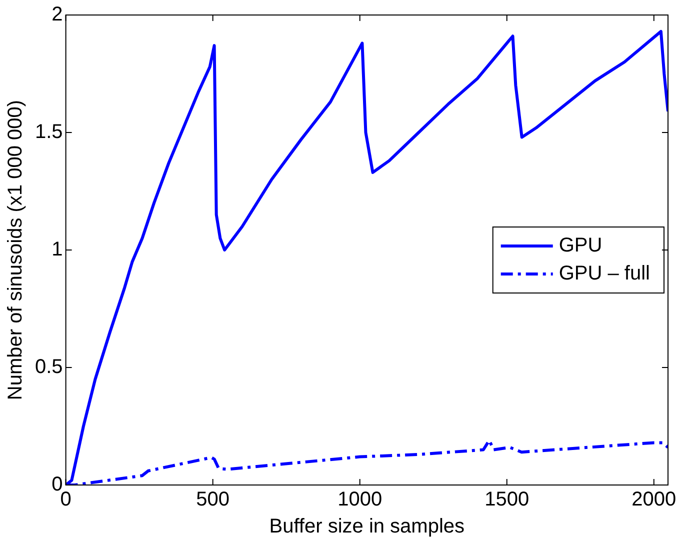 This screenshot has height=539, width=686. What do you see at coordinates (57, 249) in the screenshot?
I see `y-tick-label: 1` at bounding box center [57, 249].